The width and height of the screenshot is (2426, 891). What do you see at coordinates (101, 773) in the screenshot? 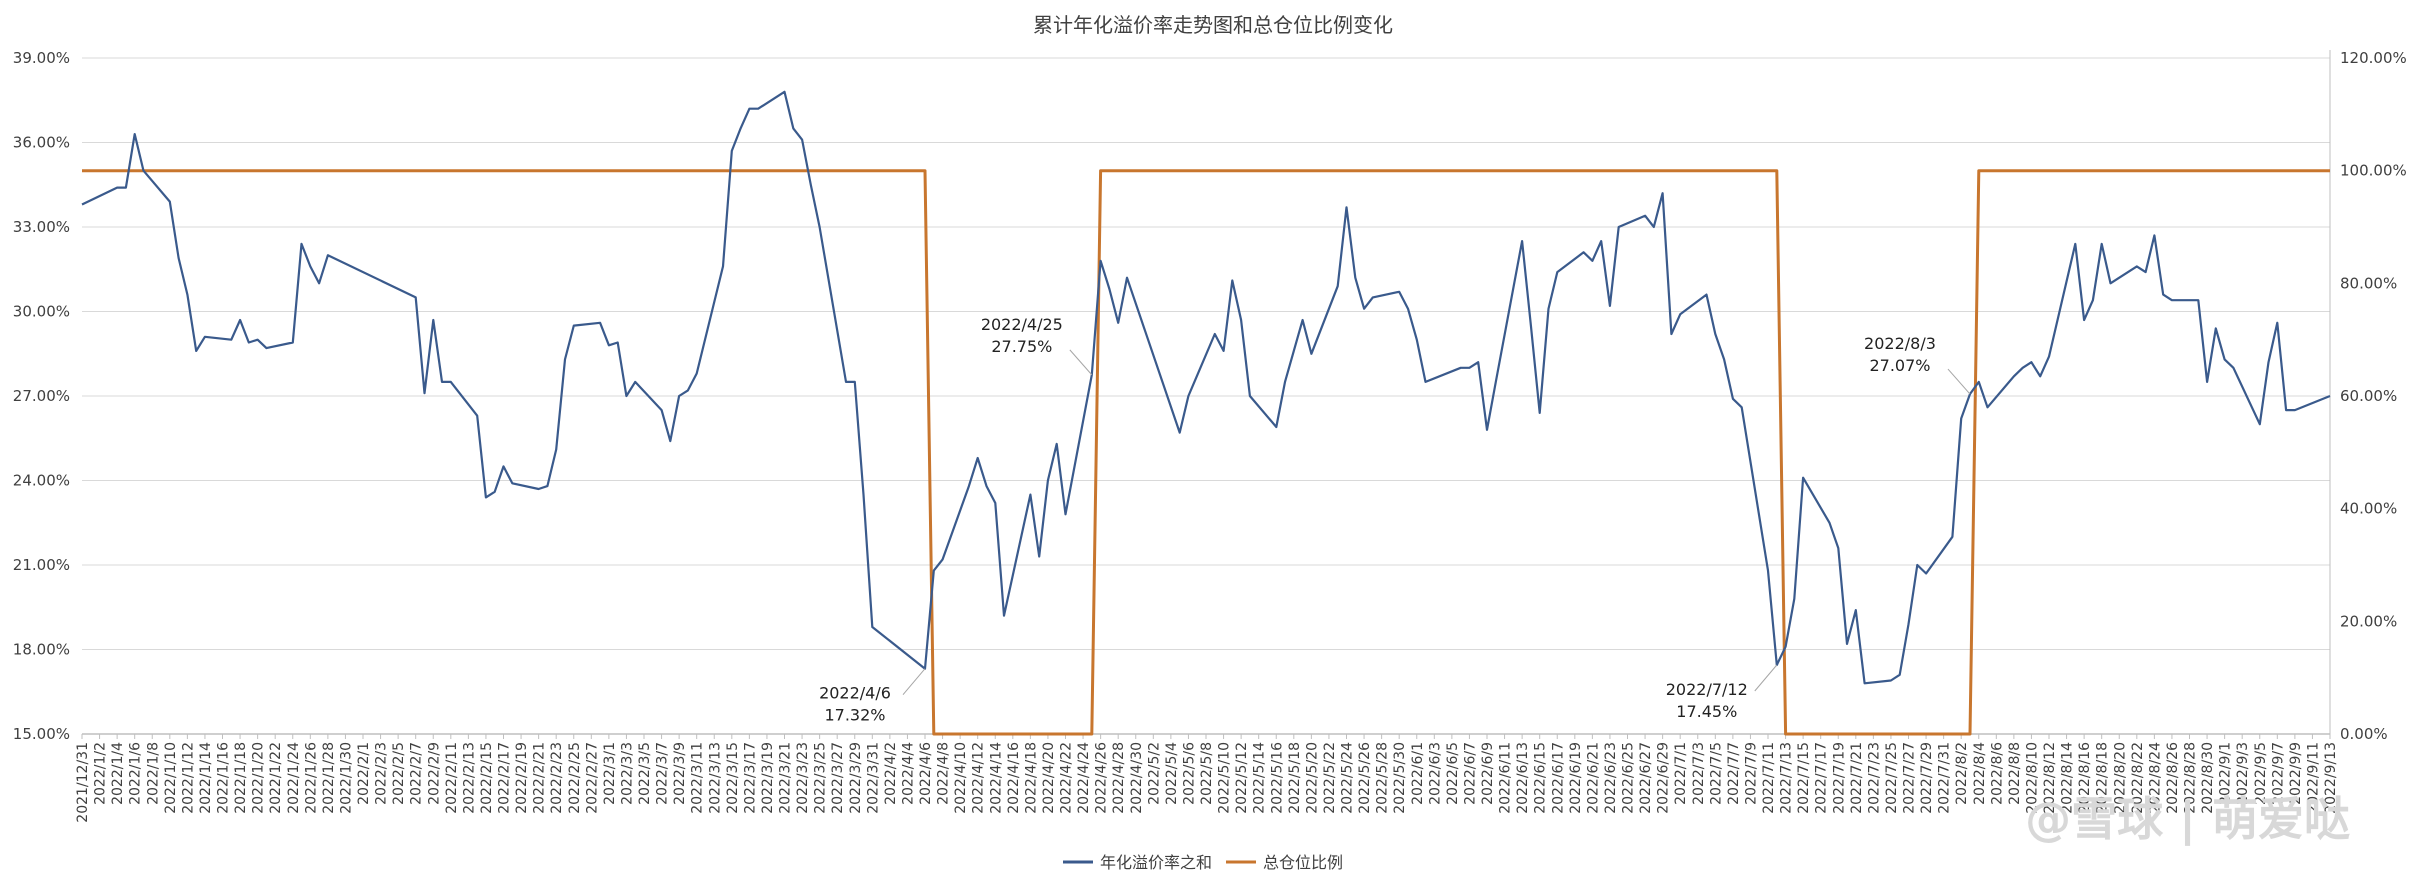
I see `x-tick-label: 2022/1/2` at bounding box center [101, 773].